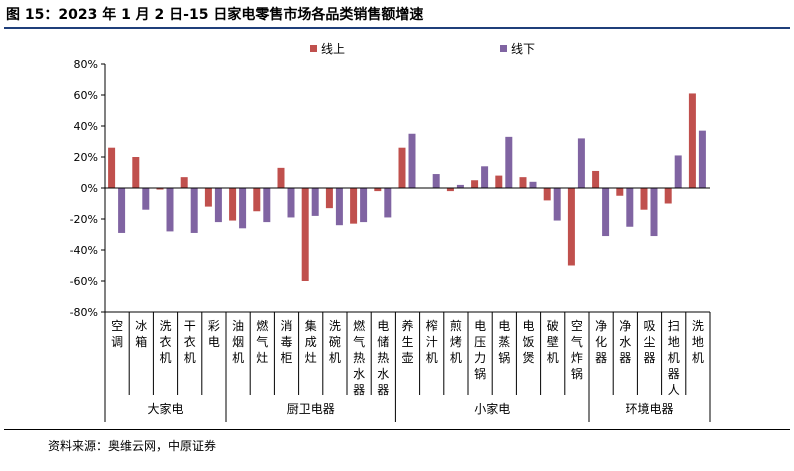 This screenshot has height=471, width=794. What do you see at coordinates (553, 341) in the screenshot?
I see `category-label: 破壁机` at bounding box center [553, 341].